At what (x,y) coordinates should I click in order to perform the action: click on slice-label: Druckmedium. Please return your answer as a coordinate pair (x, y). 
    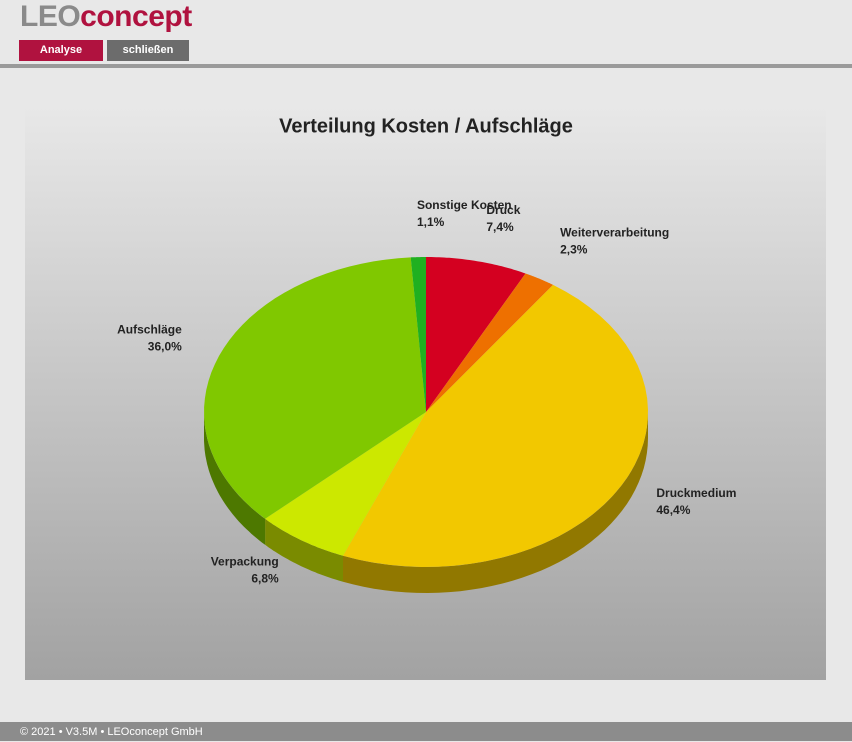
    Looking at the image, I should click on (696, 493).